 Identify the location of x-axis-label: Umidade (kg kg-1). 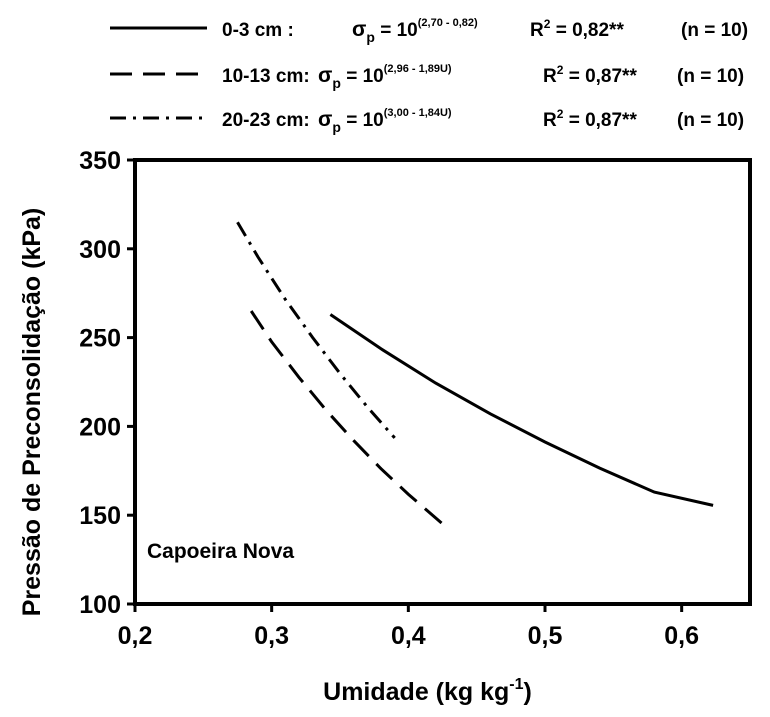
(427, 691).